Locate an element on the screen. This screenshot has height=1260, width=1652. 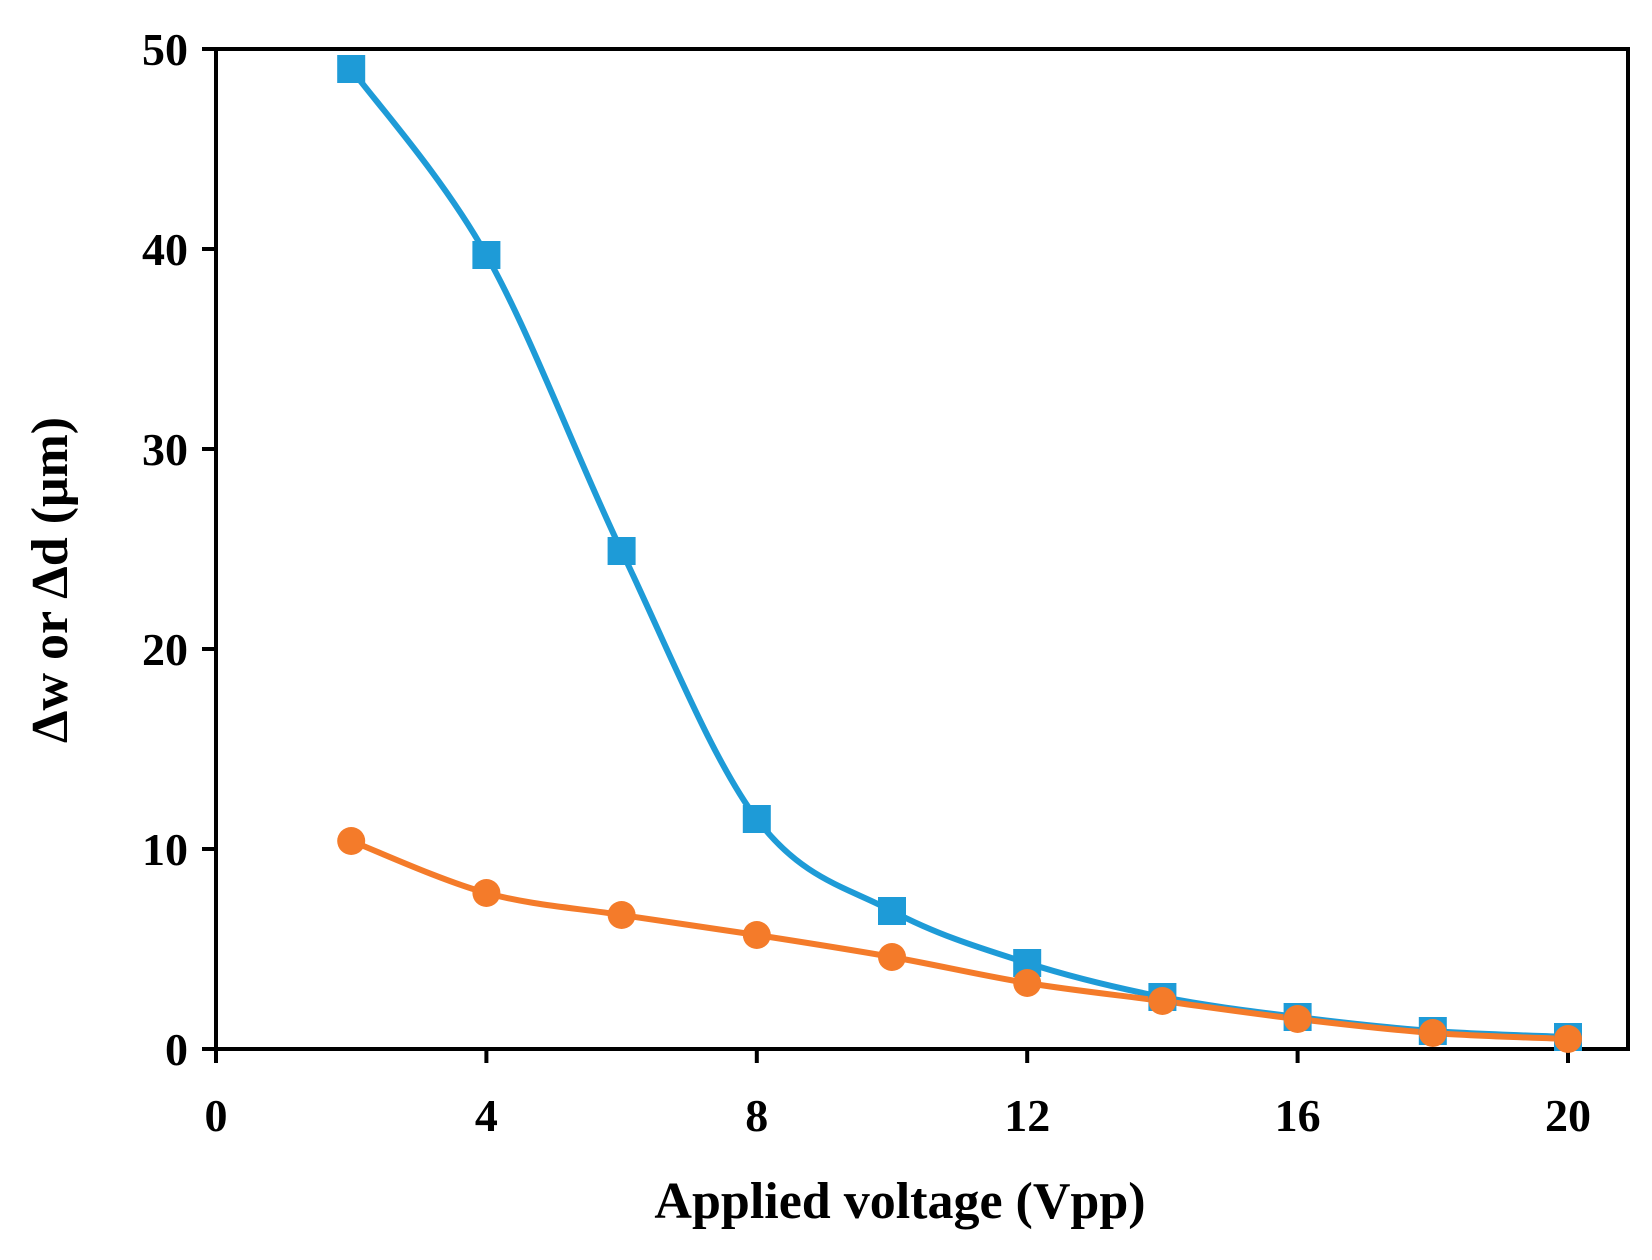
y-axis-title: Δw or Δd (μm) is located at coordinates (50, 580).